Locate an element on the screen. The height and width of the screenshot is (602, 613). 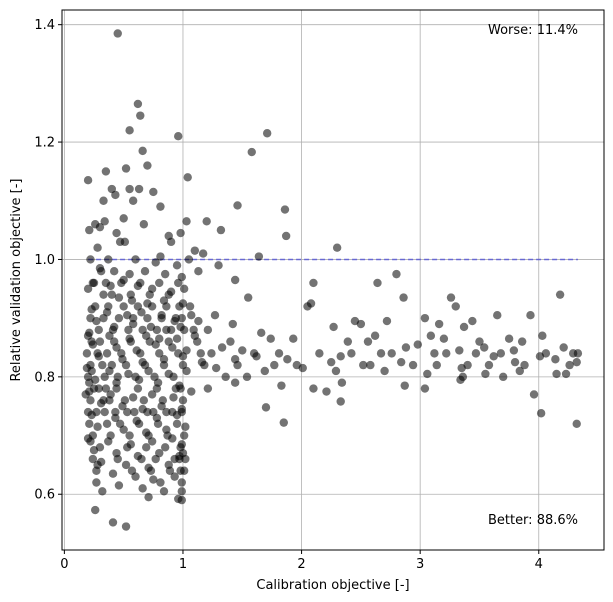
y-tick-label: 0.8 is located at coordinates (44, 377).